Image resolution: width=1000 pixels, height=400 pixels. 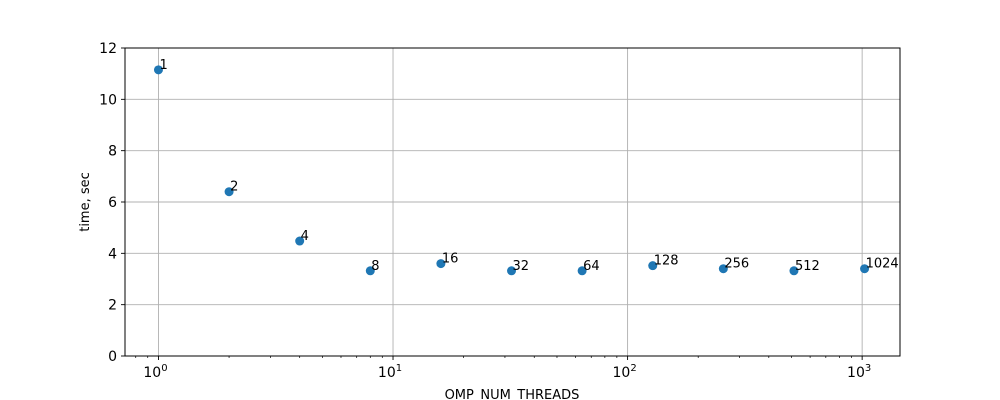 What do you see at coordinates (112, 306) in the screenshot?
I see `y-tick-label: 2` at bounding box center [112, 306].